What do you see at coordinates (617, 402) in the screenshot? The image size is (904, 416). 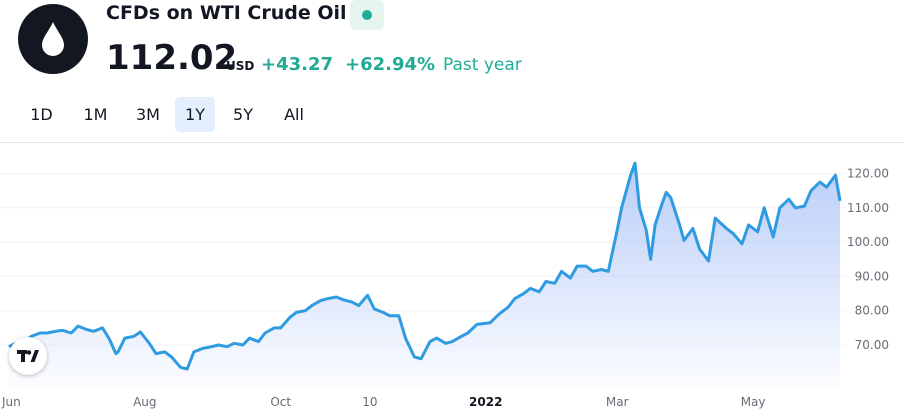 I see `x-tick-label: Mar` at bounding box center [617, 402].